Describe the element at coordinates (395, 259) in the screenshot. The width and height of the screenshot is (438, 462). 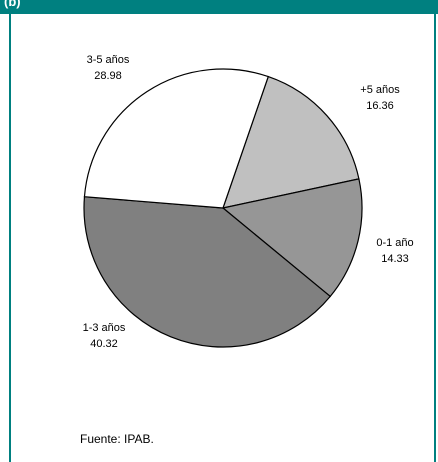
I see `slice-value-2: 14.33` at that location.